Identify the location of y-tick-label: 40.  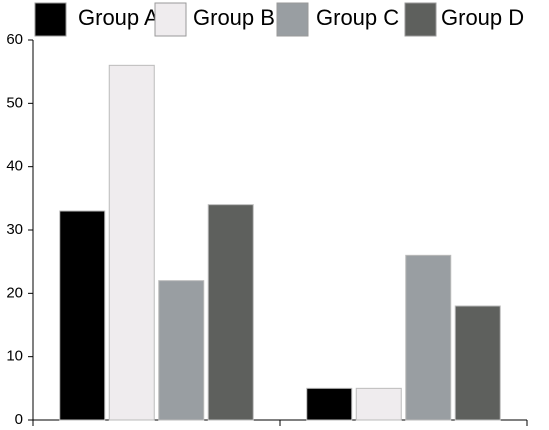
(14, 166).